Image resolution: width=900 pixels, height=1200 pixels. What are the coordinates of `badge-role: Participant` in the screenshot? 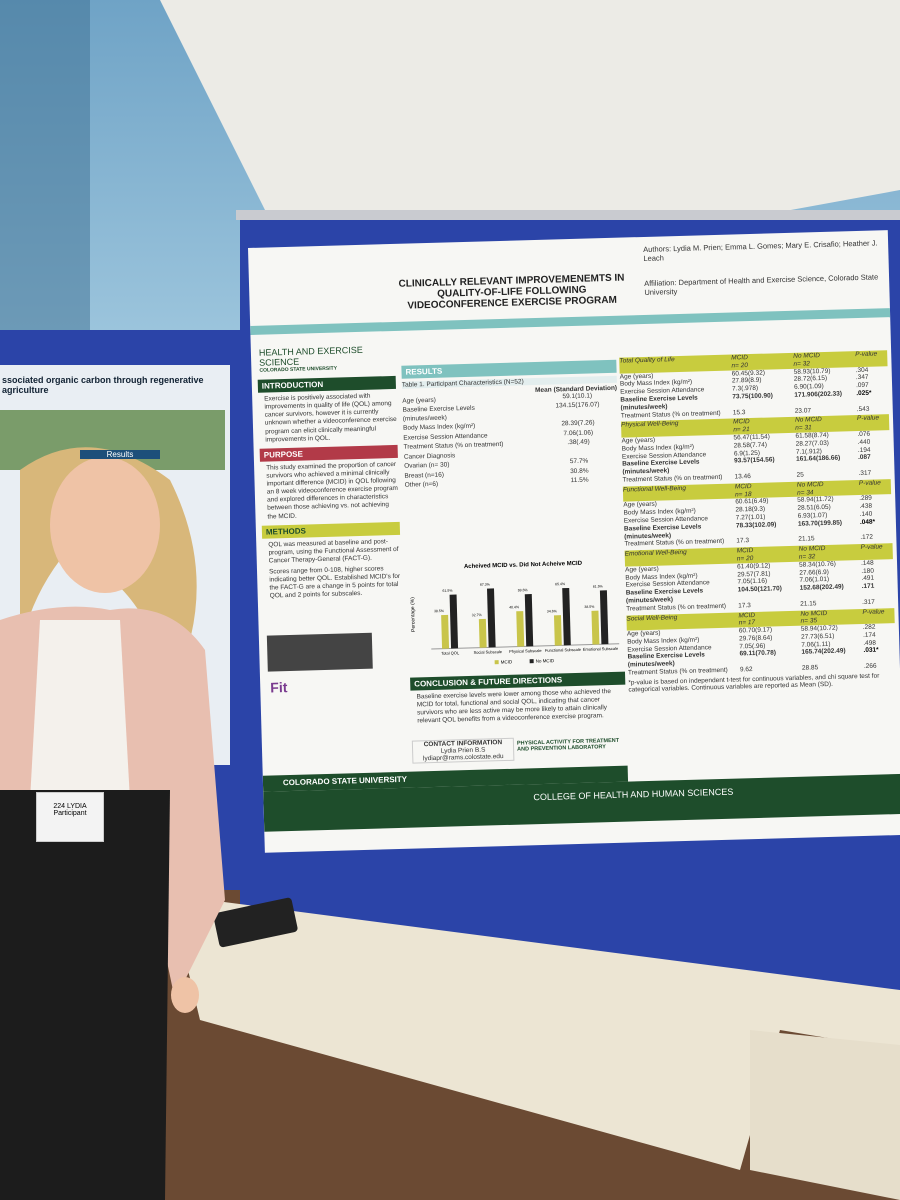 It's located at (70, 813).